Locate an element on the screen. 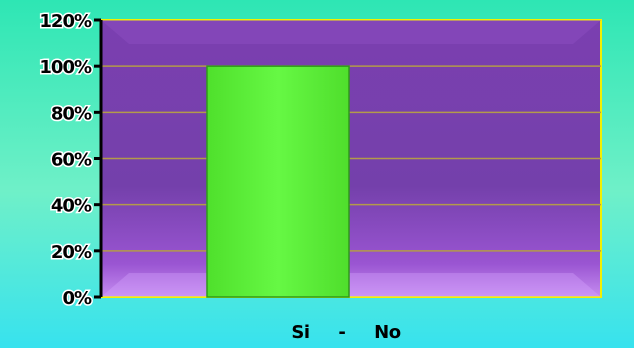 This screenshot has width=634, height=348. y-tick-label: 40% is located at coordinates (71, 206).